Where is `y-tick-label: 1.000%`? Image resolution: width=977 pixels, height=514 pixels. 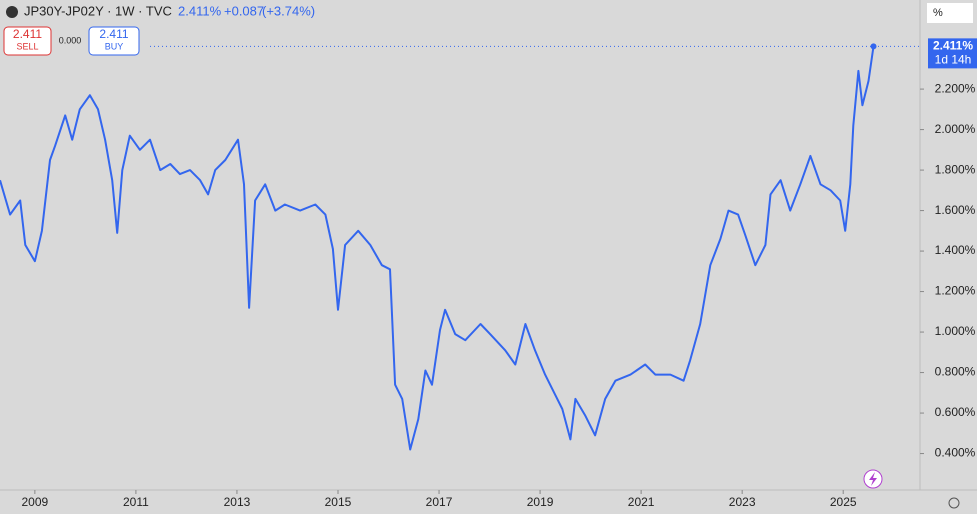 y-tick-label: 1.000% is located at coordinates (955, 331).